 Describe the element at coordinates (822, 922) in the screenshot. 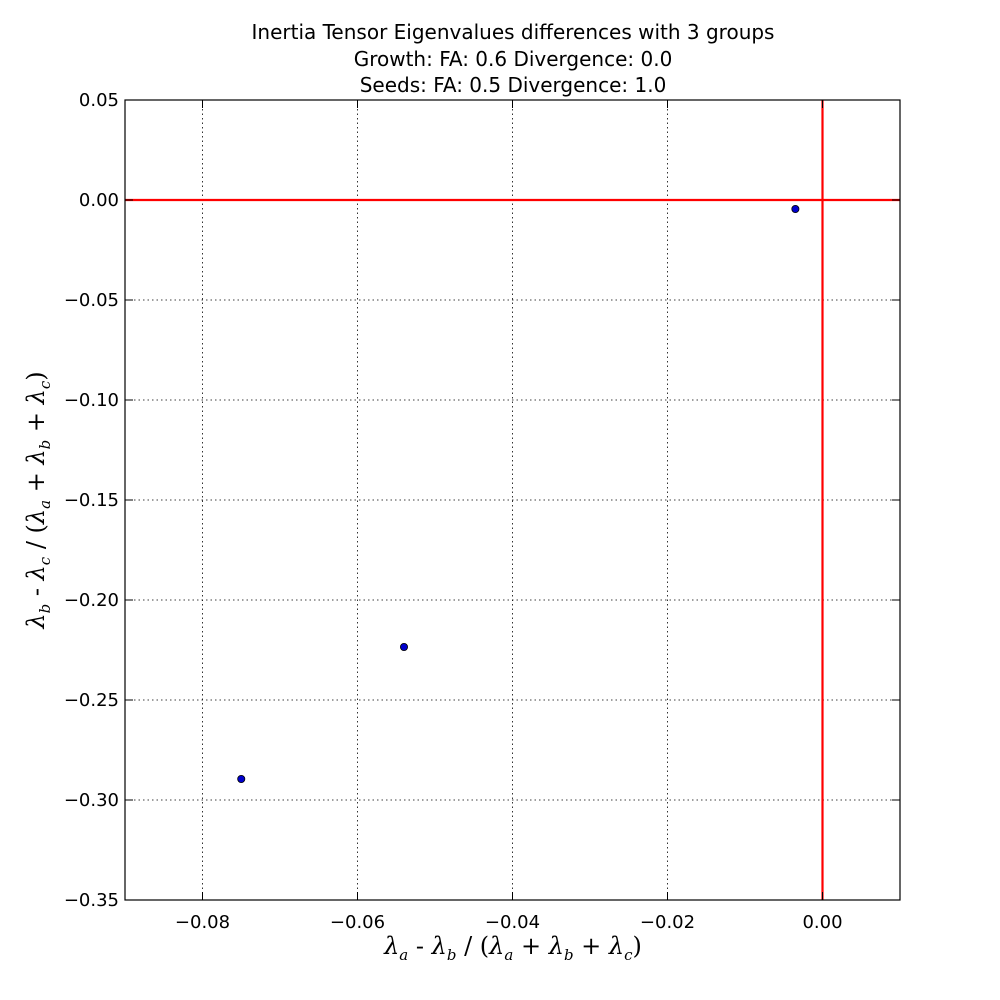

I see `x-tick-label: 0.00` at that location.